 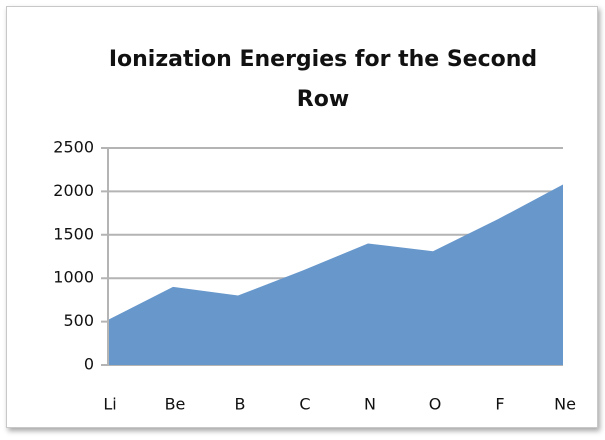 What do you see at coordinates (73, 147) in the screenshot?
I see `y-tick-label: 2500` at bounding box center [73, 147].